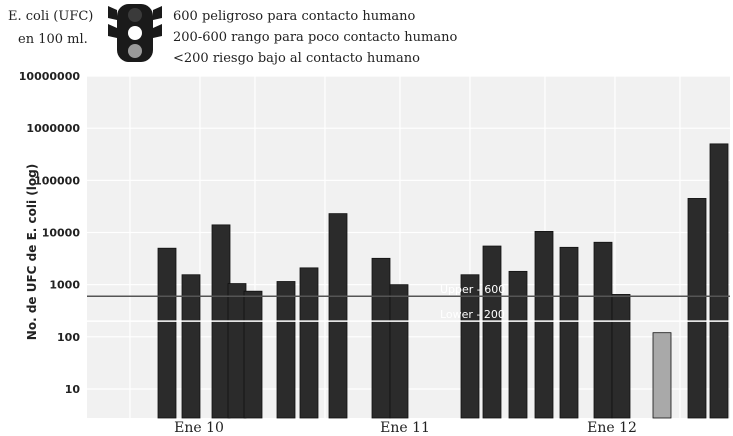 The width and height of the screenshot is (733, 436). What do you see at coordinates (57, 180) in the screenshot?
I see `y-tick-label: 100000` at bounding box center [57, 180].